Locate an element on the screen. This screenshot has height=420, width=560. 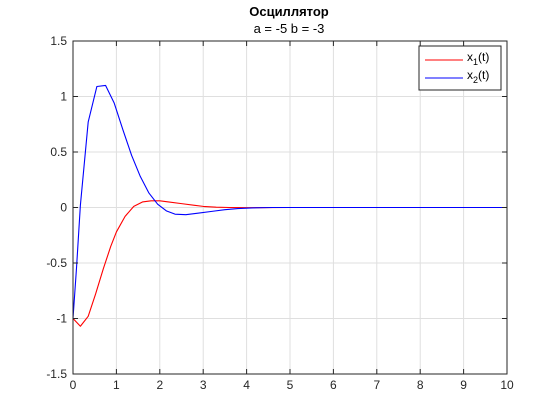
x-tick-label: 9 is located at coordinates (463, 385).